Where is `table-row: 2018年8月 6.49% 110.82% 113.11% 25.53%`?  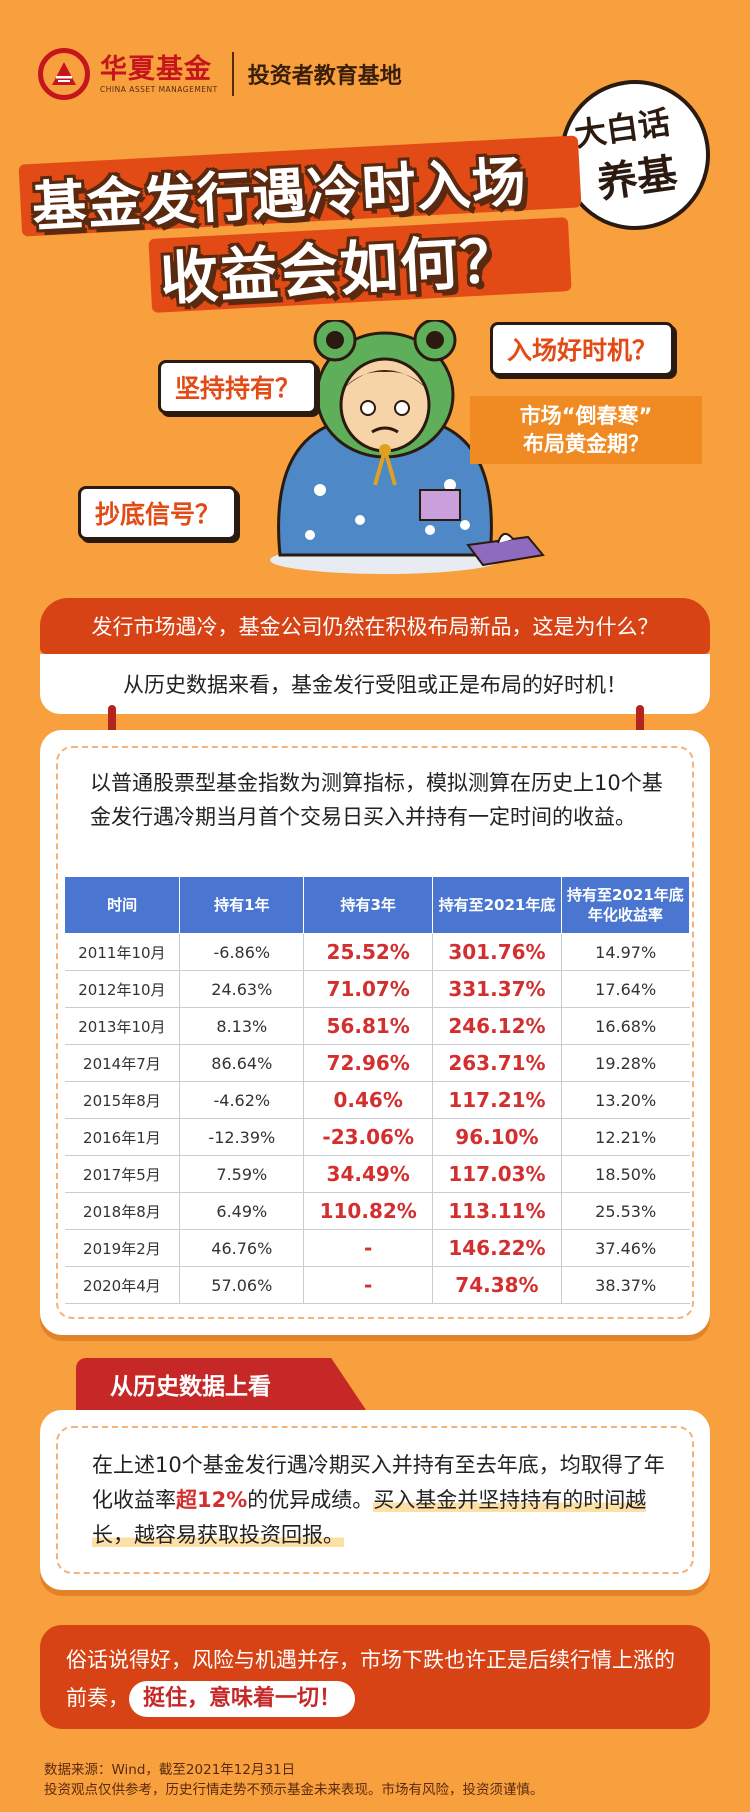
table-row: 2018年8月 6.49% 110.82% 113.11% 25.53% is located at coordinates (377, 1211).